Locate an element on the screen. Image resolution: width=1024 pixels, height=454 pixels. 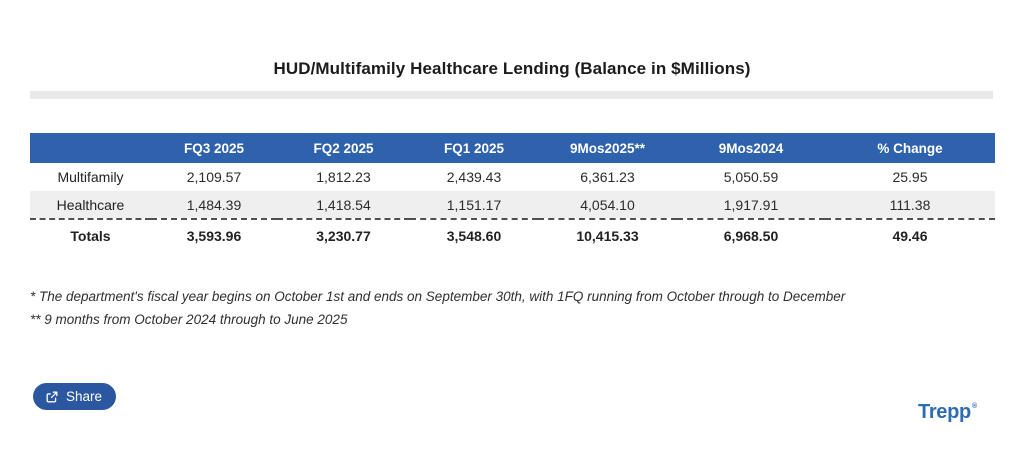
title-divider-bar is located at coordinates (511, 95).